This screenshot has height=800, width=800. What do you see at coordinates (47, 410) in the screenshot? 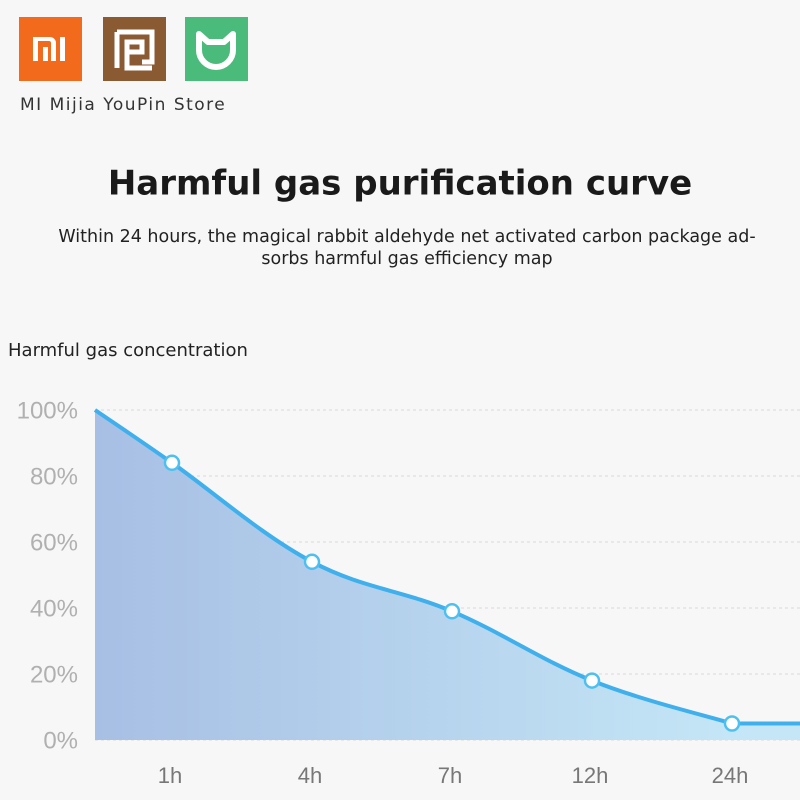
I see `y-tick-label: 100%` at bounding box center [47, 410].